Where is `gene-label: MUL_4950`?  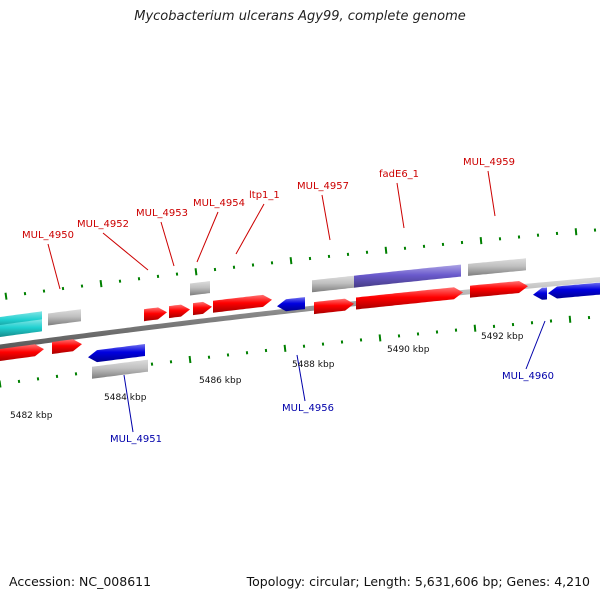 gene-label: MUL_4950 is located at coordinates (48, 235).